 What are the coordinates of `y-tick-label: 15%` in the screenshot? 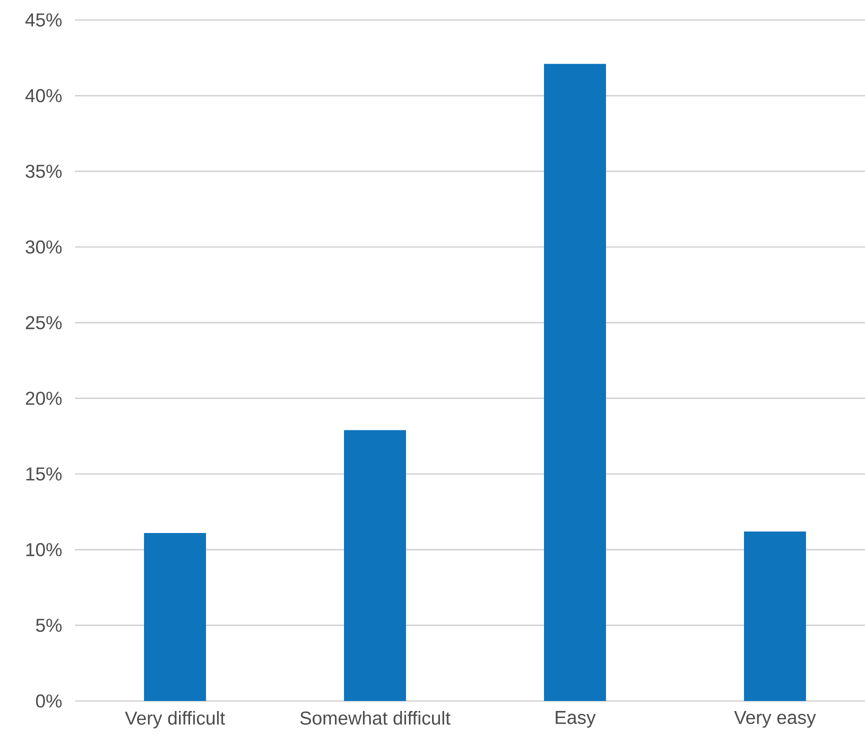 It's located at (44, 474).